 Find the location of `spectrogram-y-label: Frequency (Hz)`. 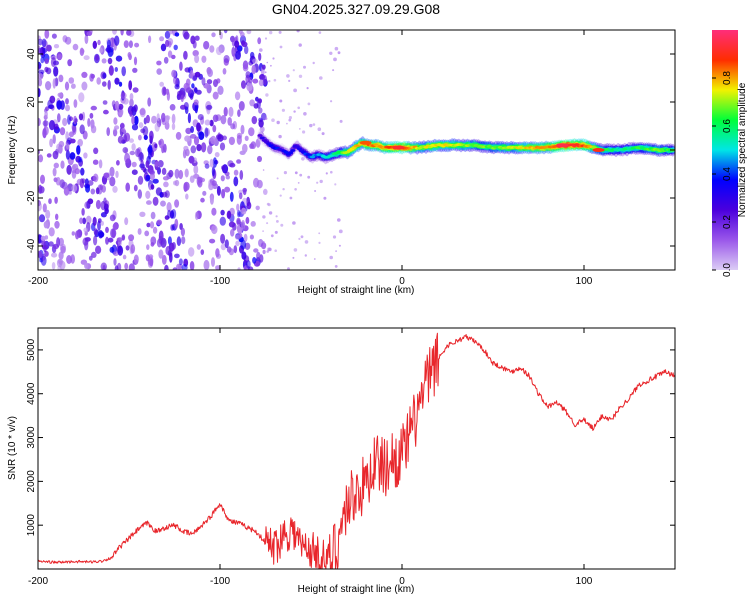

spectrogram-y-label: Frequency (Hz) is located at coordinates (12, 150).